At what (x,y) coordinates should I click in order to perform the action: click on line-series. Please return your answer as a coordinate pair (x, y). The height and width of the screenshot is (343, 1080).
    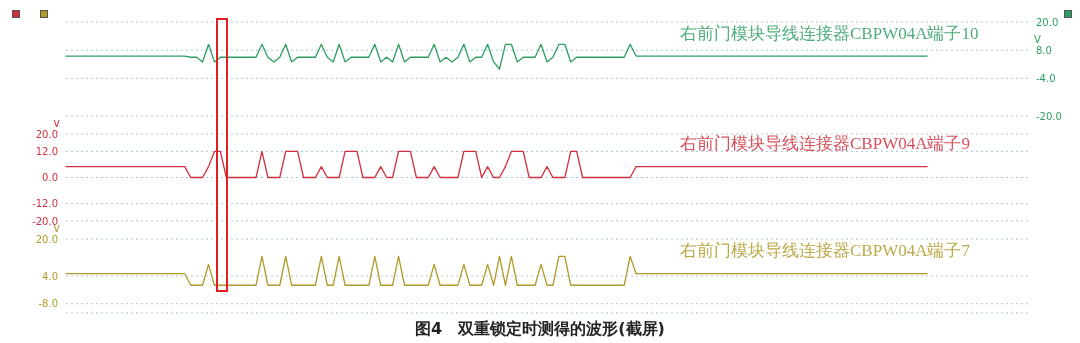
    Looking at the image, I should click on (496, 56).